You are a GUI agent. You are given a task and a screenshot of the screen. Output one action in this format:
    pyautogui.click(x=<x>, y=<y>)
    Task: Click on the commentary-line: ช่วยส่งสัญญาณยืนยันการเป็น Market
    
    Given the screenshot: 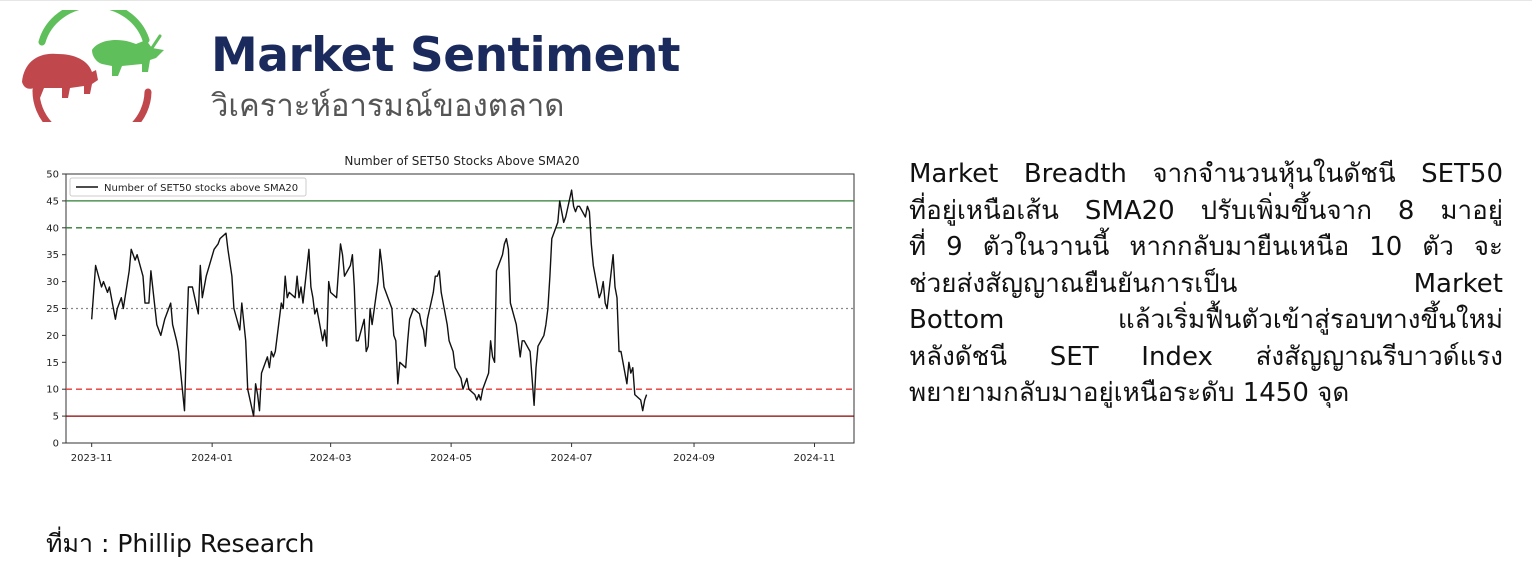 What is the action you would take?
    pyautogui.click(x=1206, y=283)
    